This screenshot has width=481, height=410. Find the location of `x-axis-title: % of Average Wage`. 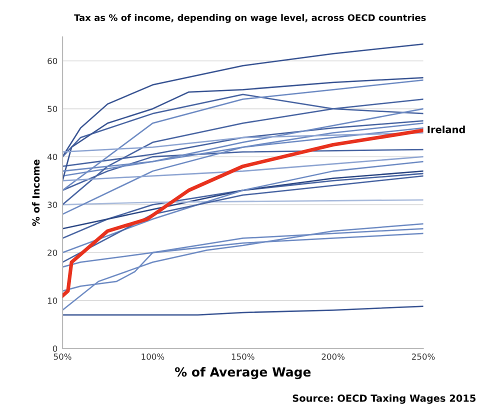

x-axis-title: % of Average Wage is located at coordinates (242, 373).